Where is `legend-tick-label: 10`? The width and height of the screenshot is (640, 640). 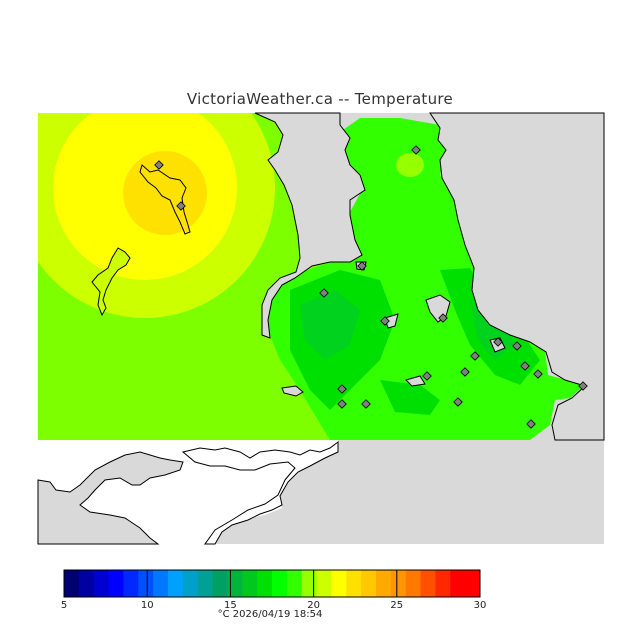
legend-tick-label: 10 is located at coordinates (147, 605).